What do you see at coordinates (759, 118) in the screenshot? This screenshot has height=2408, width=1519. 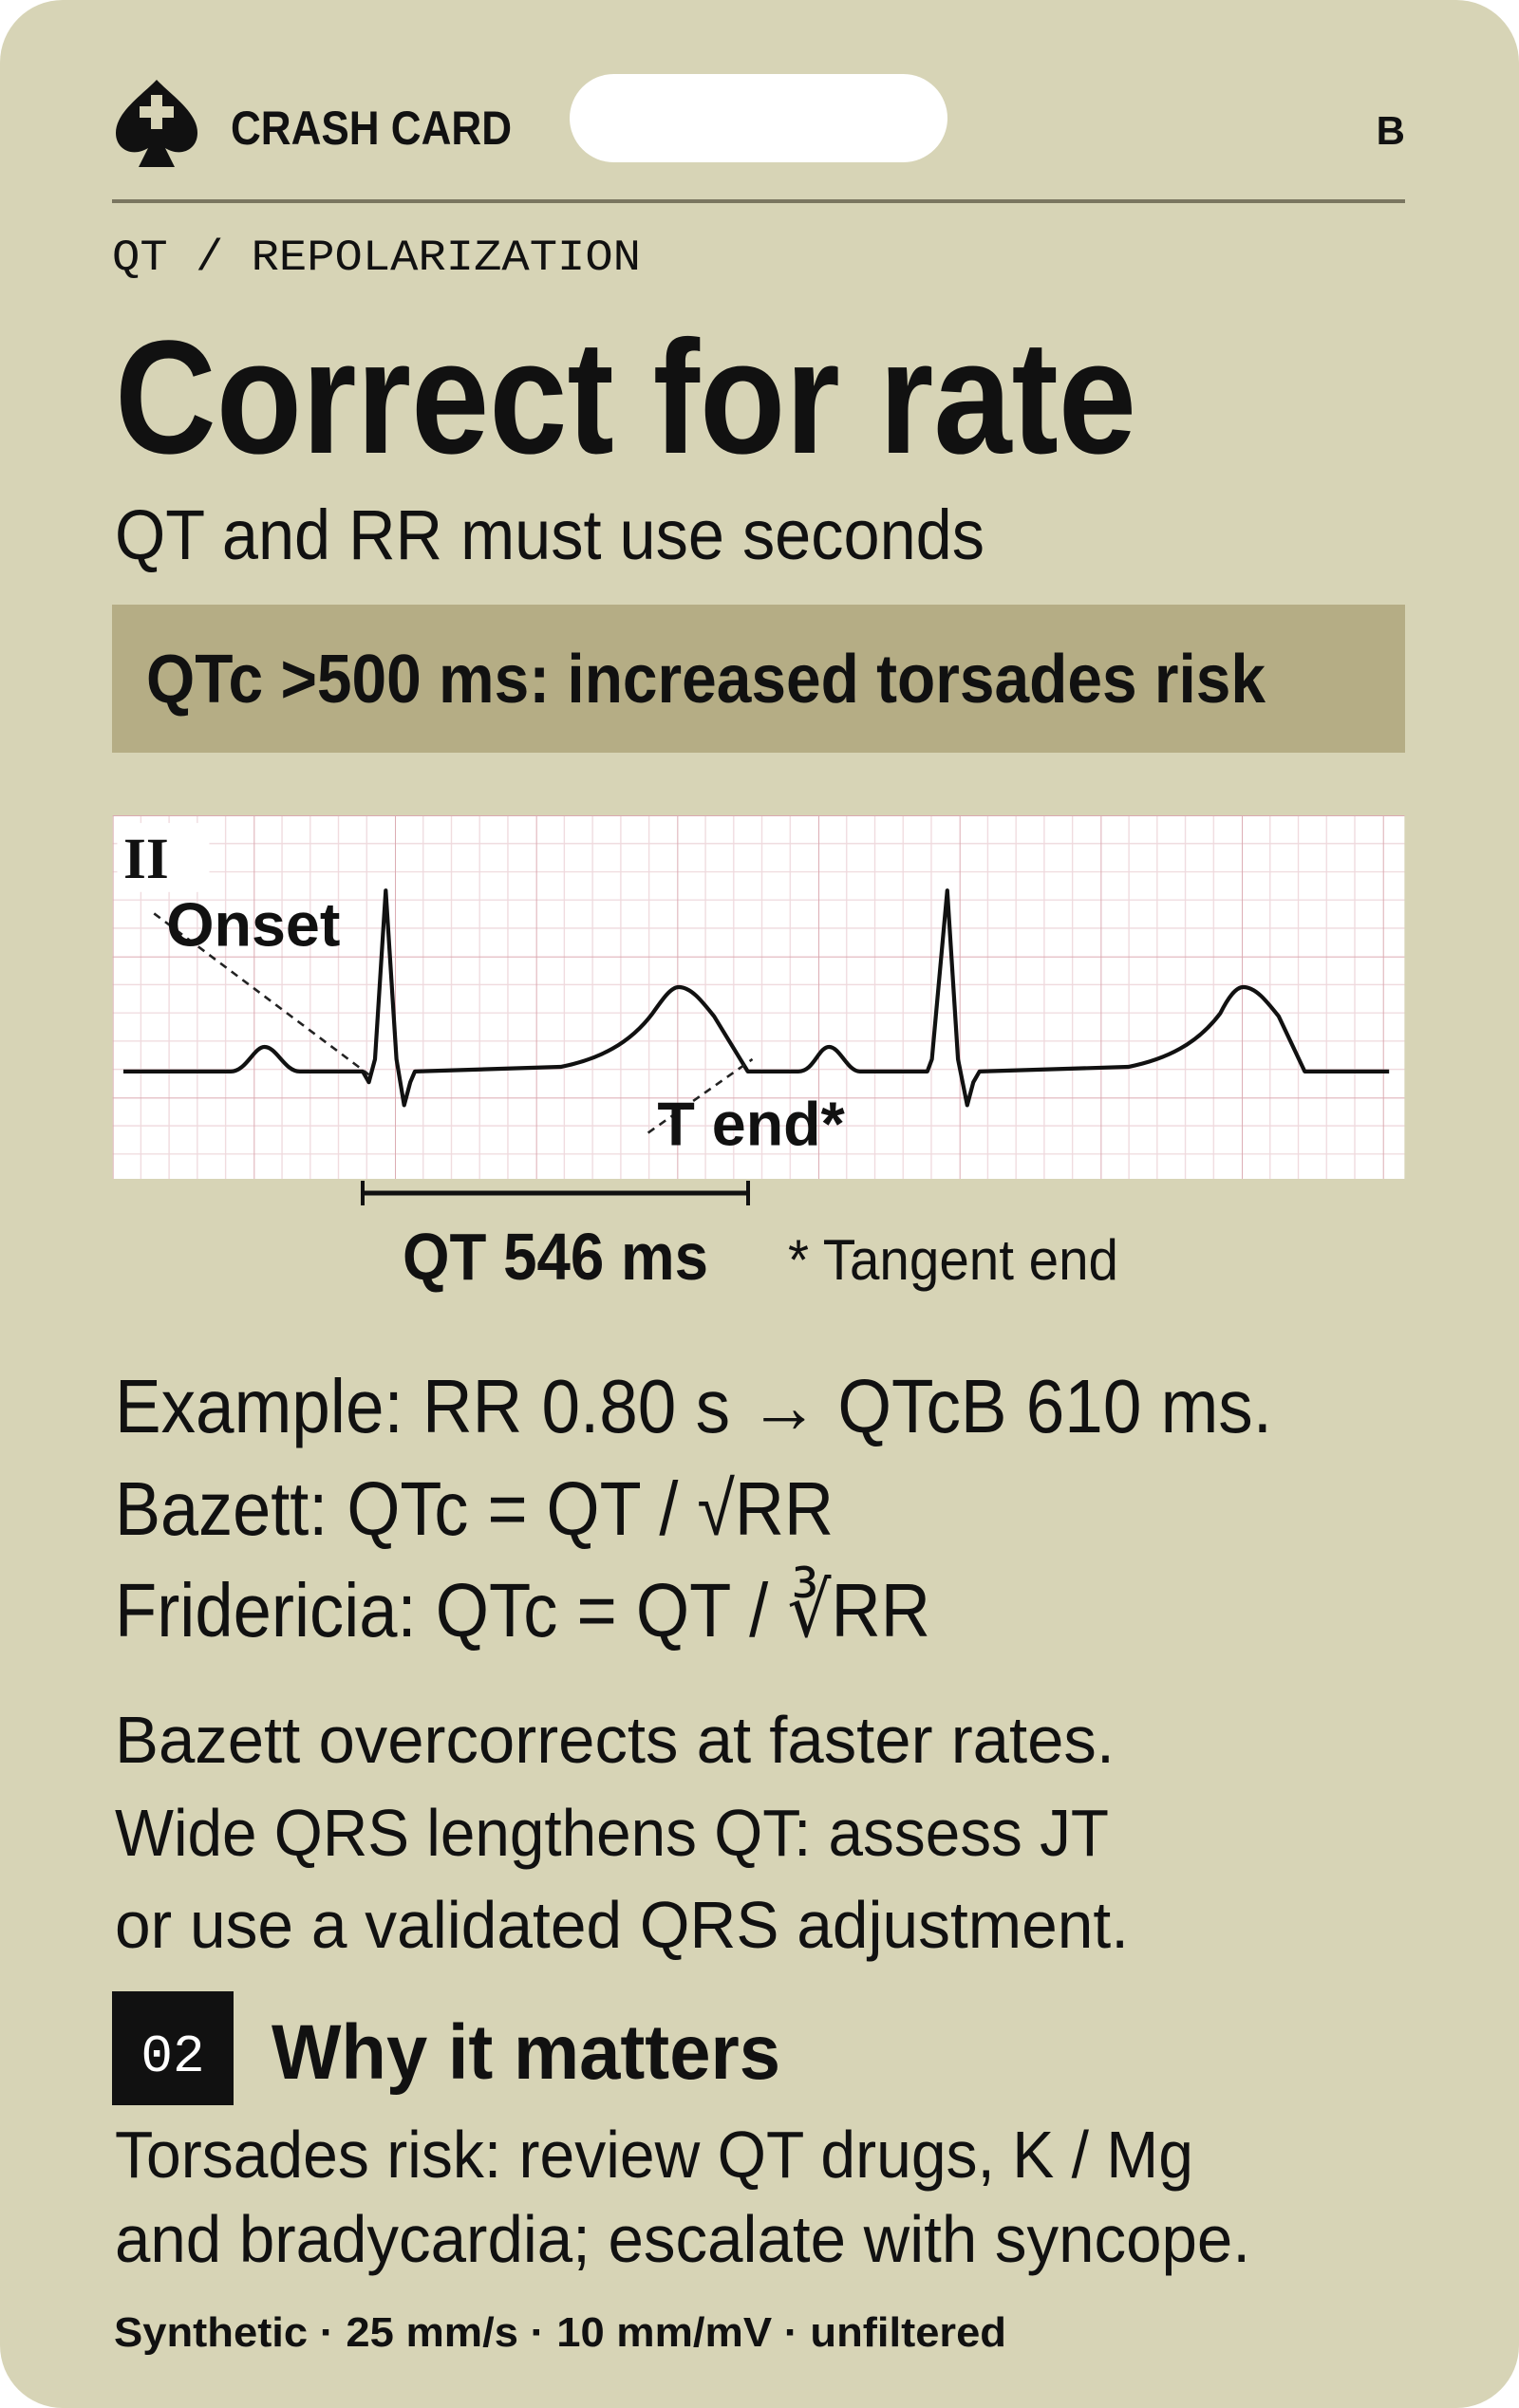 I see `lanyard-hole` at bounding box center [759, 118].